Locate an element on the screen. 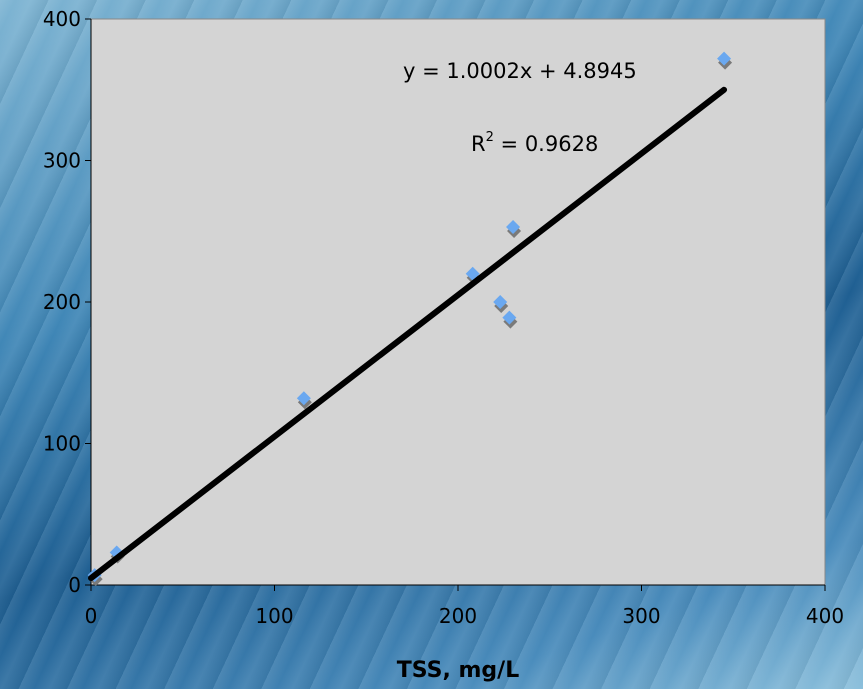 This screenshot has height=689, width=863. x-tick-label: 100 is located at coordinates (274, 616).